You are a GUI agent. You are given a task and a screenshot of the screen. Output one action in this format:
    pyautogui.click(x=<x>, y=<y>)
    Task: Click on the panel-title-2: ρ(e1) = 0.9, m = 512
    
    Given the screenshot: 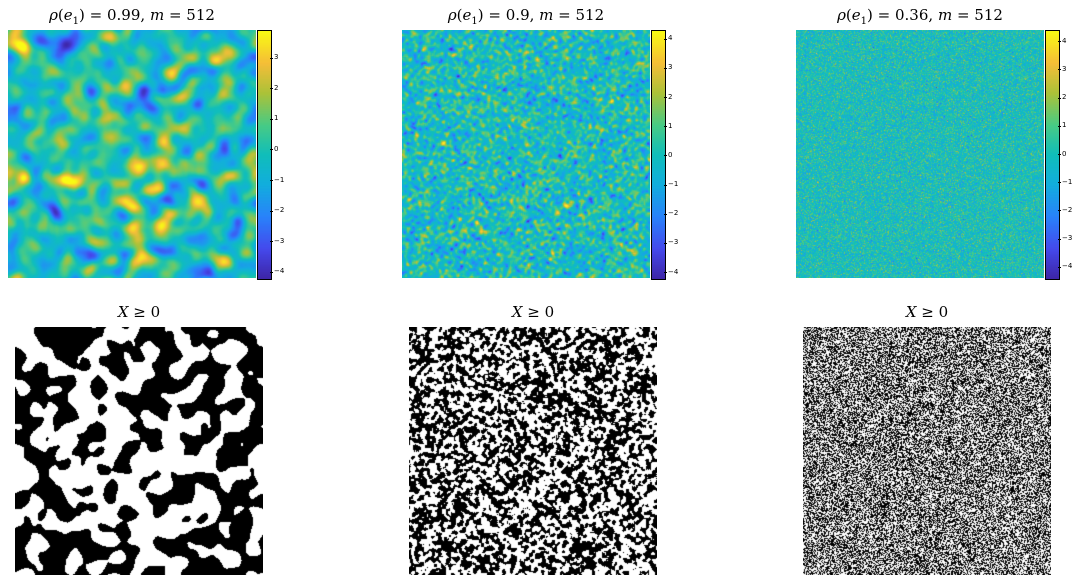 What is the action you would take?
    pyautogui.click(x=526, y=16)
    